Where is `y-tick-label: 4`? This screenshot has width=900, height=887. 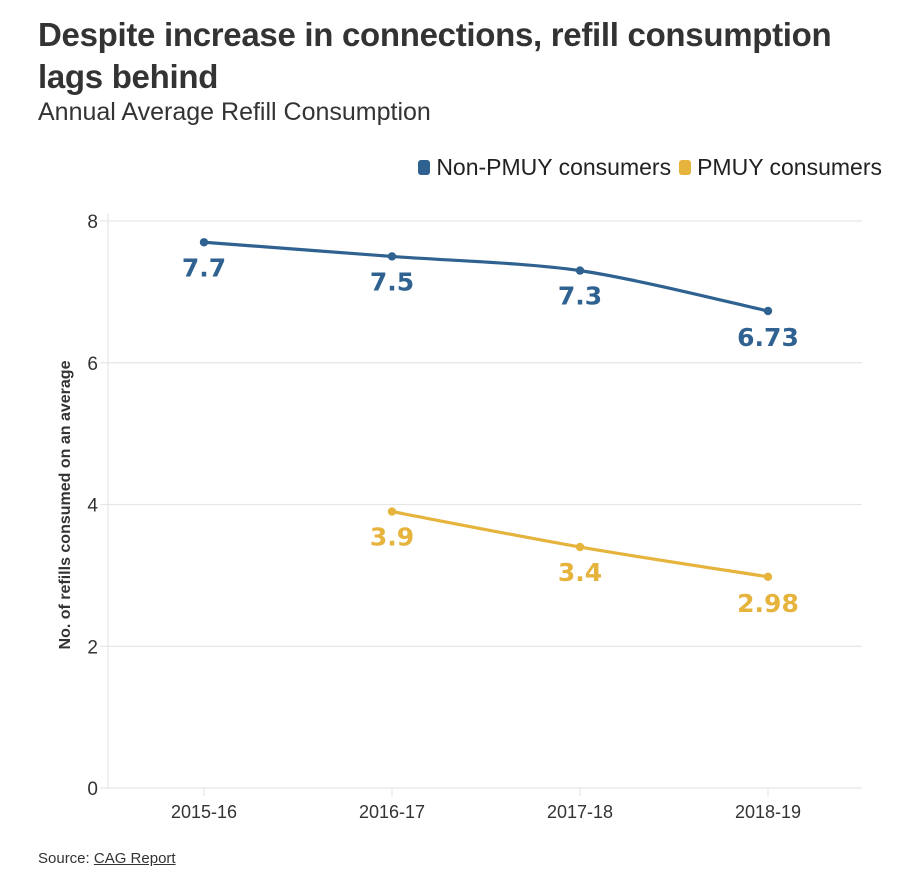
y-tick-label: 4 is located at coordinates (92, 506).